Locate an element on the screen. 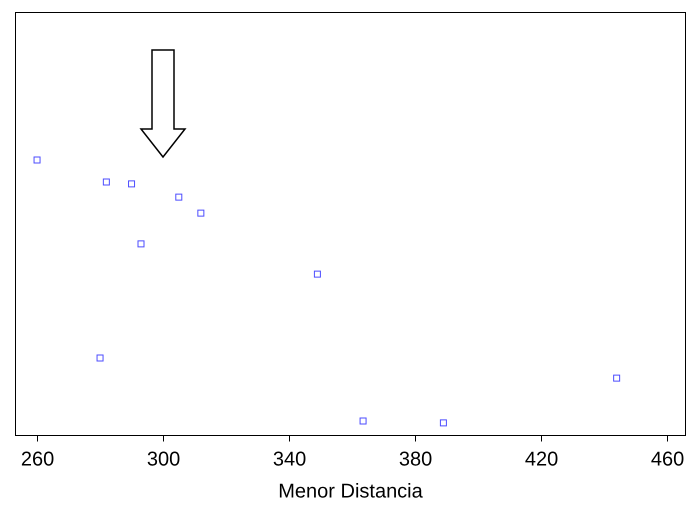 The width and height of the screenshot is (689, 520). x-tick-label: 380 is located at coordinates (415, 459).